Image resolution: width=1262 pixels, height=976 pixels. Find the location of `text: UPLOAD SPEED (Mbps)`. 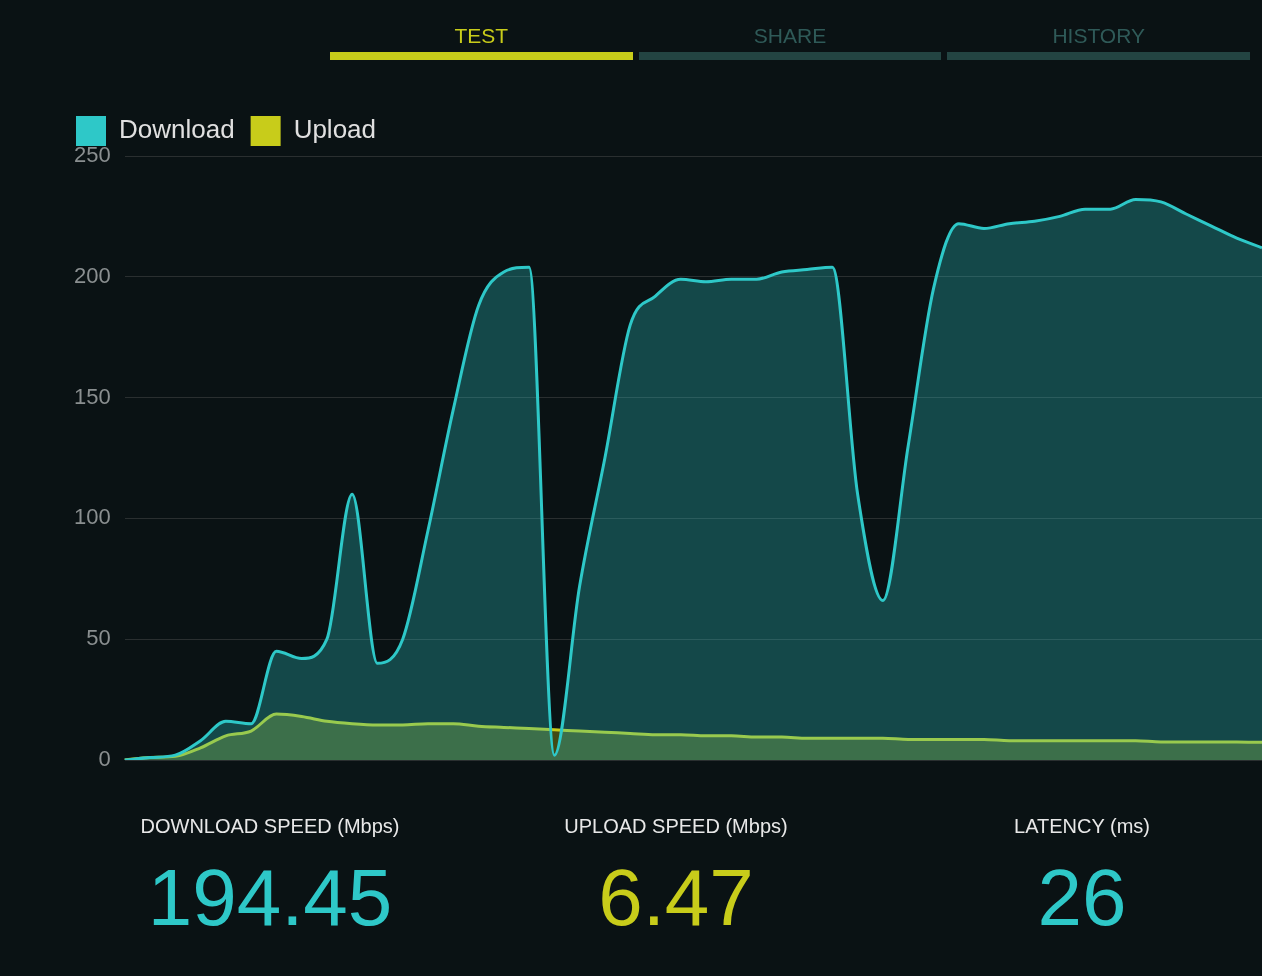

text: UPLOAD SPEED (Mbps) is located at coordinates (676, 826).